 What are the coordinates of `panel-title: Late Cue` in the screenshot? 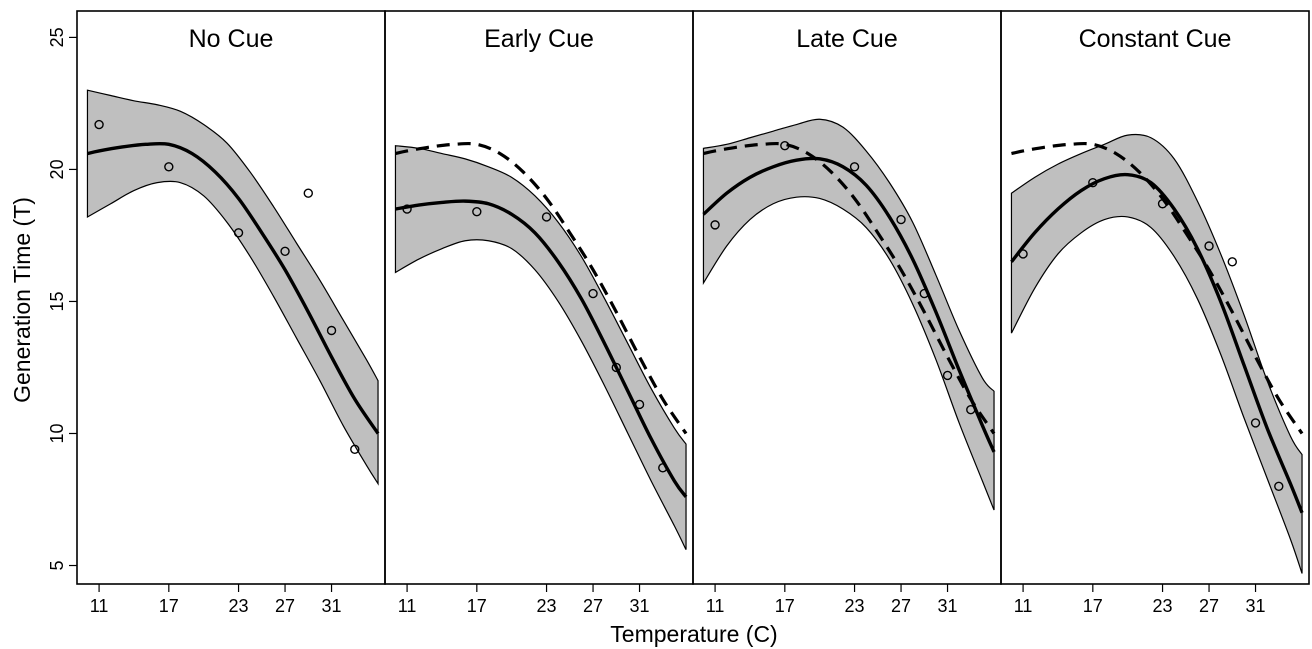 It's located at (846, 39).